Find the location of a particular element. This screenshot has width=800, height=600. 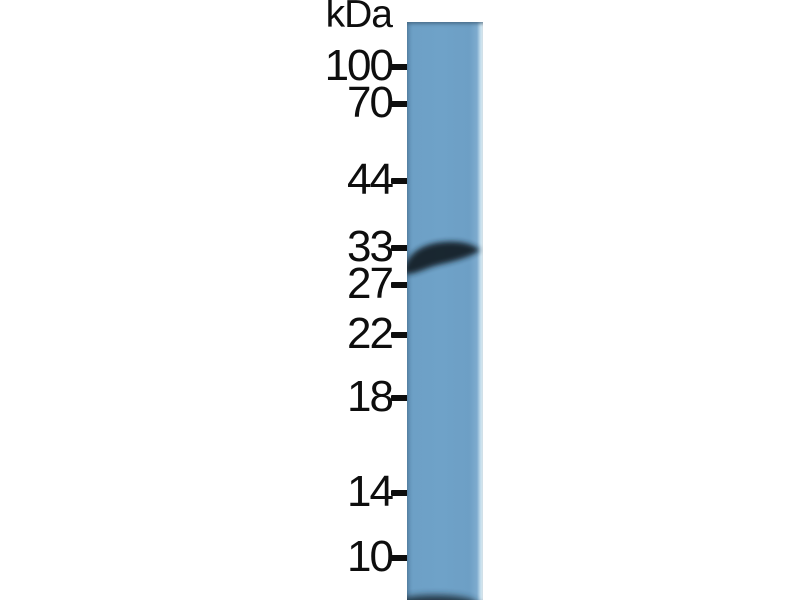

mw-marker-scale: 100 70 44 33 27 22 18 14 10 is located at coordinates (368, 311).